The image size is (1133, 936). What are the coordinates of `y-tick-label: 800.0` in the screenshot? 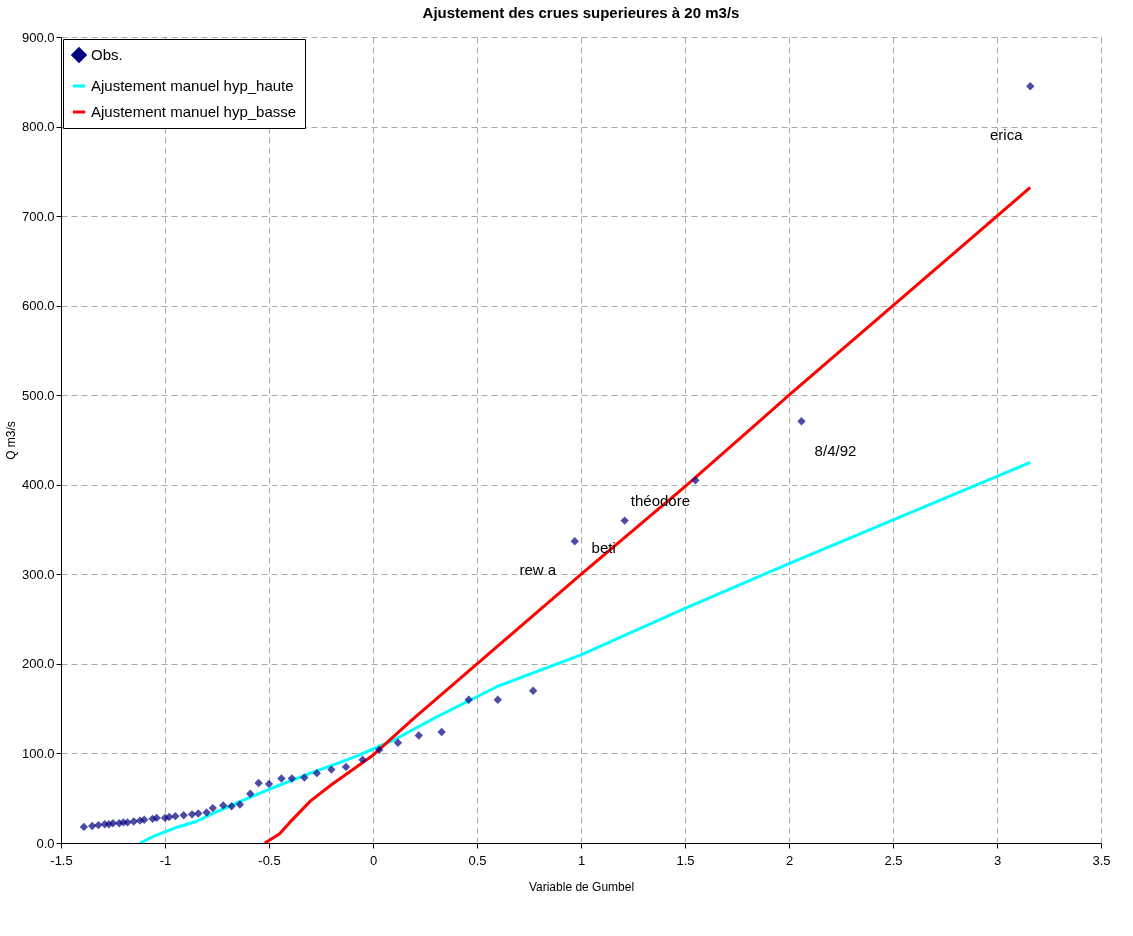 It's located at (38, 127).